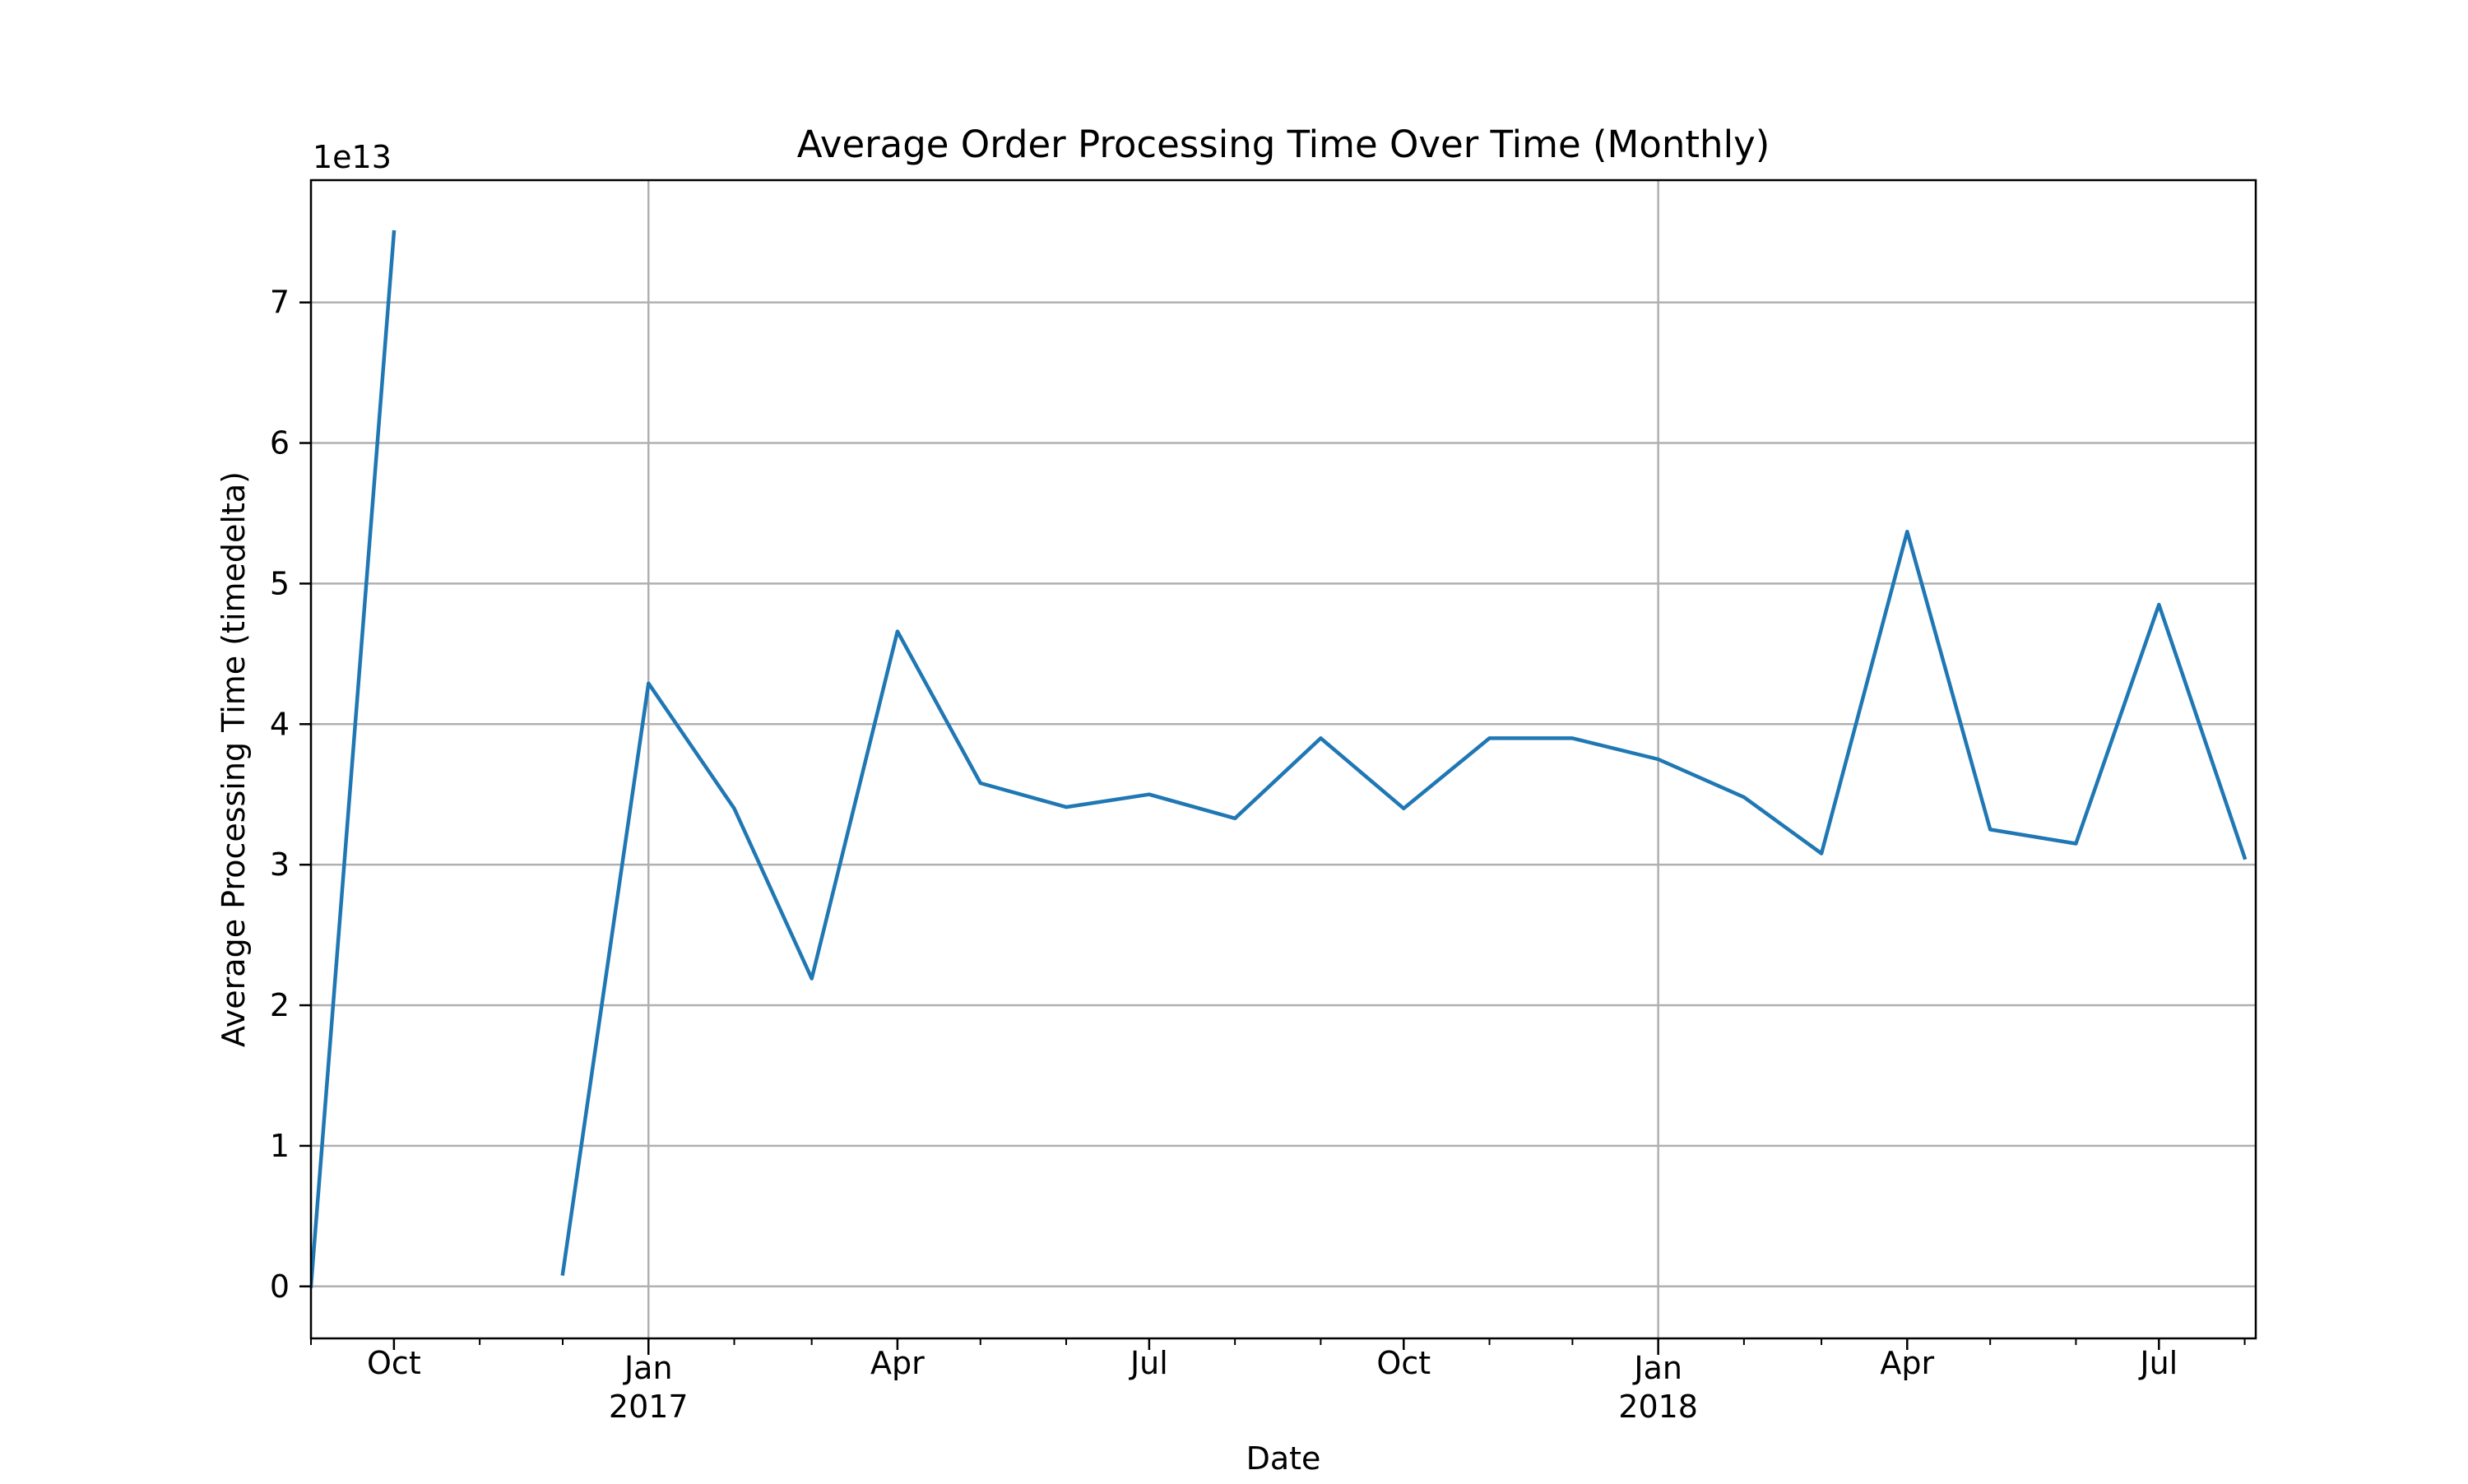  What do you see at coordinates (280, 1146) in the screenshot?
I see `y-tick-label: 1` at bounding box center [280, 1146].